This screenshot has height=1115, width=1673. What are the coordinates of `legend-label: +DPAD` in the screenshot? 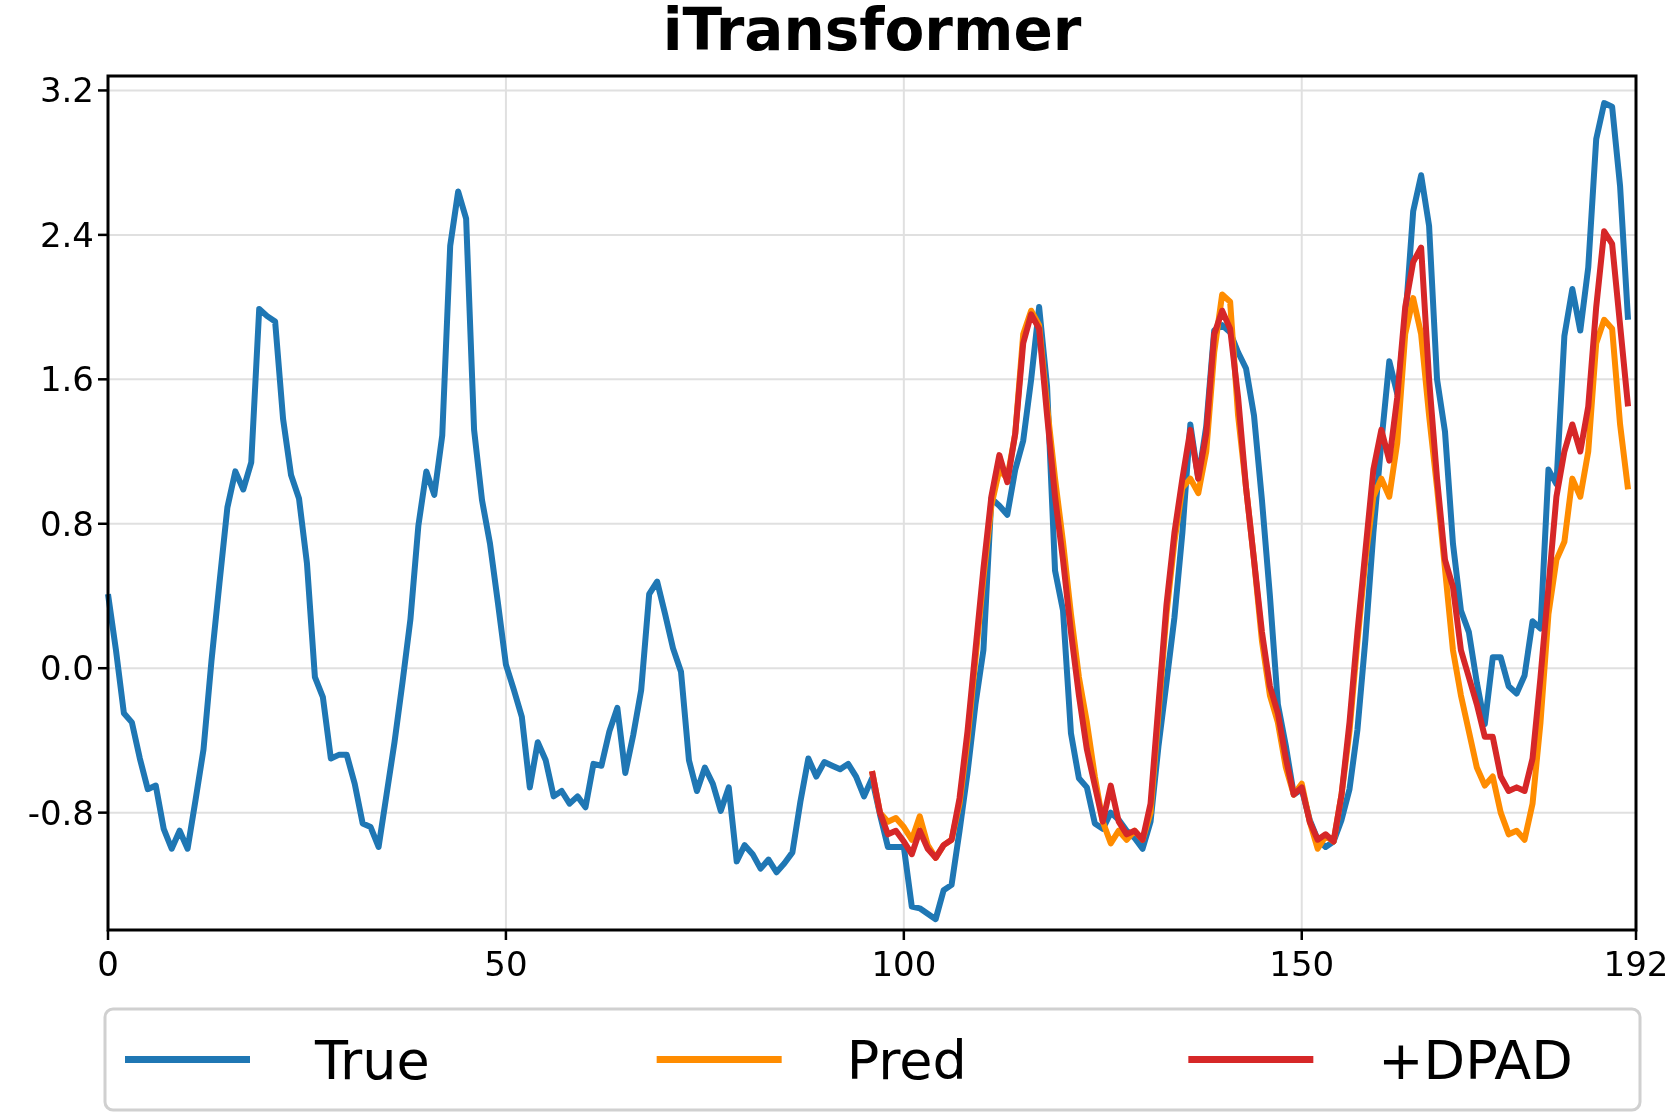 It's located at (1475, 1060).